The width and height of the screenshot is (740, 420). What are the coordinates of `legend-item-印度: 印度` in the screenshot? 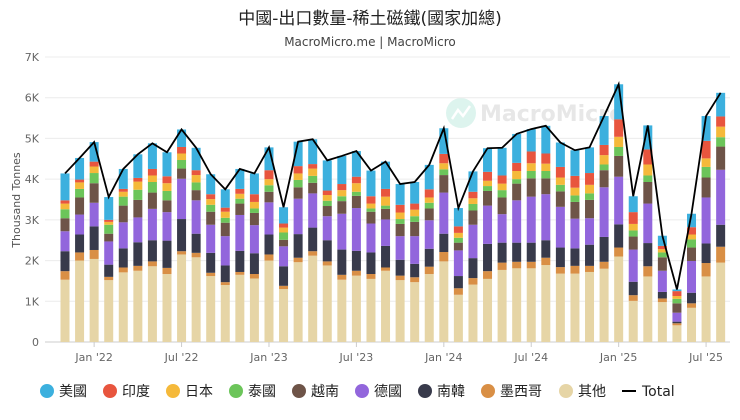 It's located at (126, 392).